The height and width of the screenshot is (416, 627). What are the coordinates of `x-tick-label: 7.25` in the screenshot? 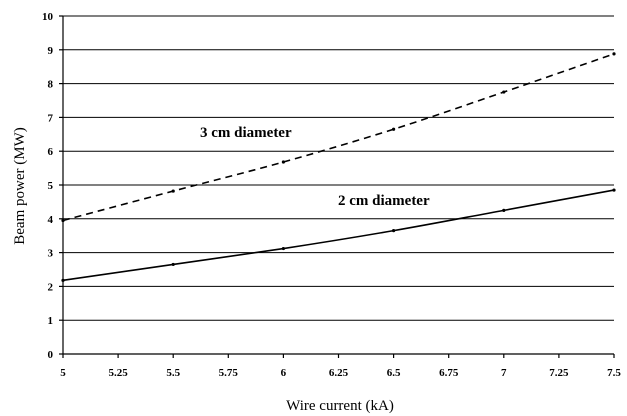 It's located at (559, 373).